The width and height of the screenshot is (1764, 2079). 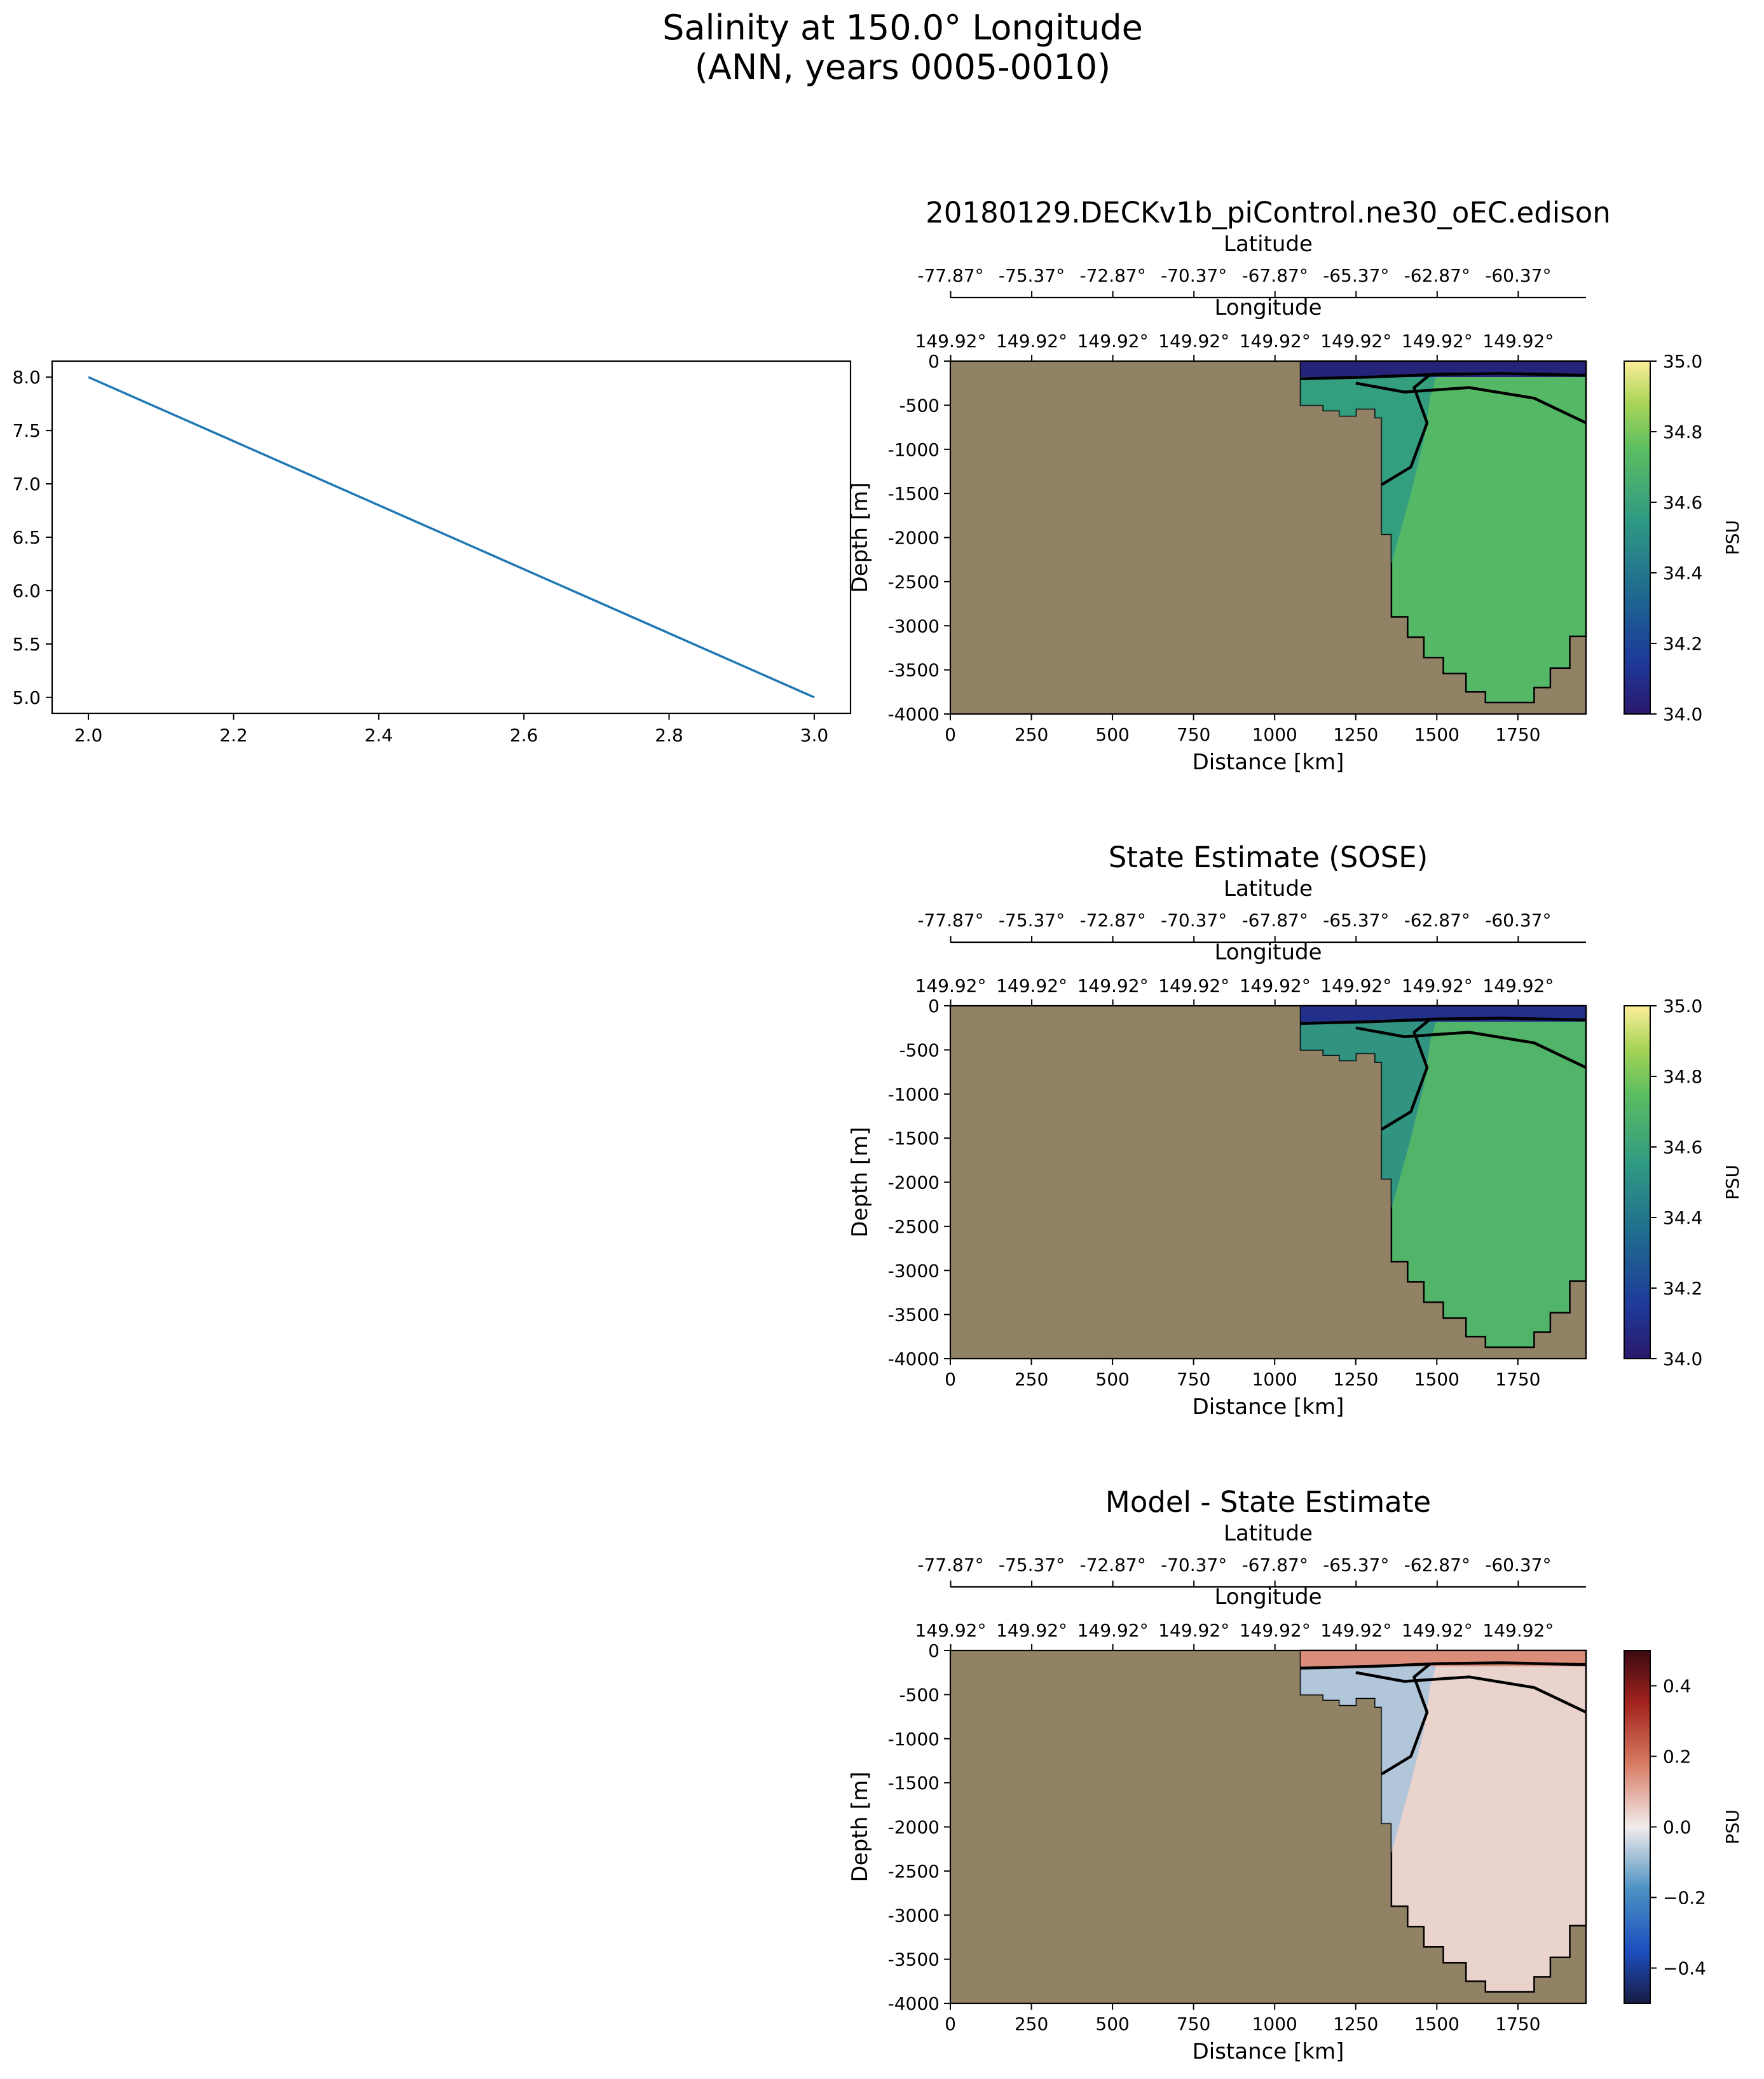 What do you see at coordinates (1677, 1686) in the screenshot?
I see `colorbar-tick-label: 0.4` at bounding box center [1677, 1686].